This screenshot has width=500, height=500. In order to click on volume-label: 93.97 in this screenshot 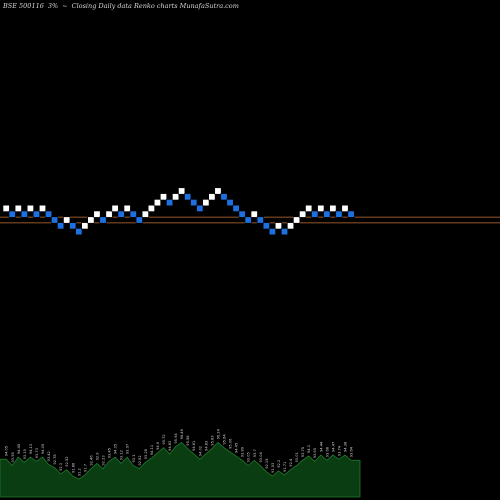, I will do `click(128, 449)`.